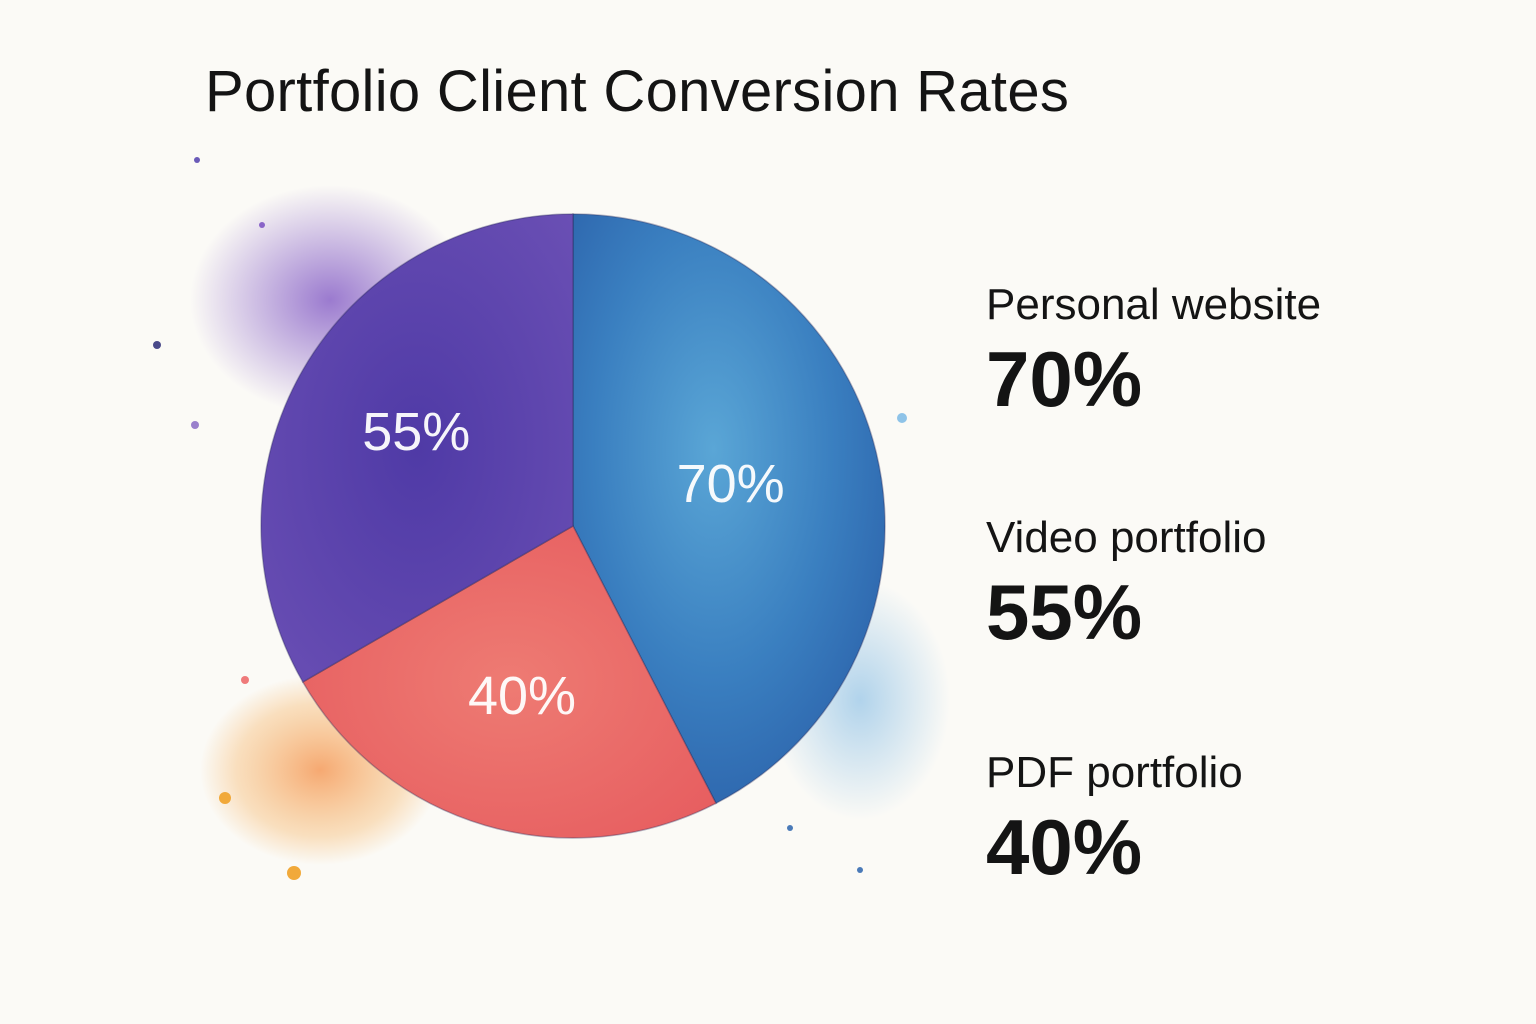  I want to click on pie-slice-pdf-portfolio, so click(509, 681).